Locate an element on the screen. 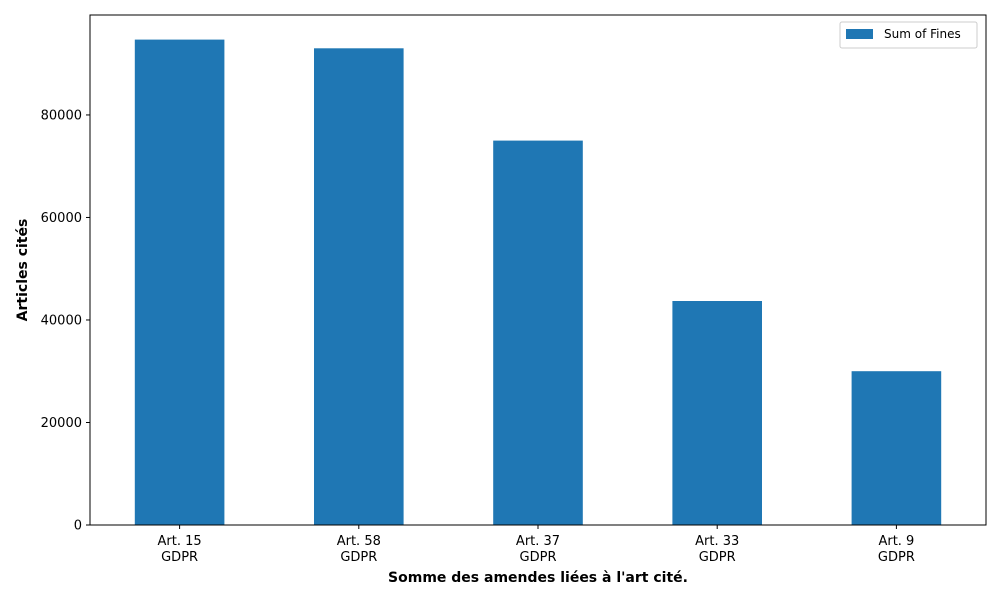  x-tick-label: Art. 37 GDPR is located at coordinates (538, 549).